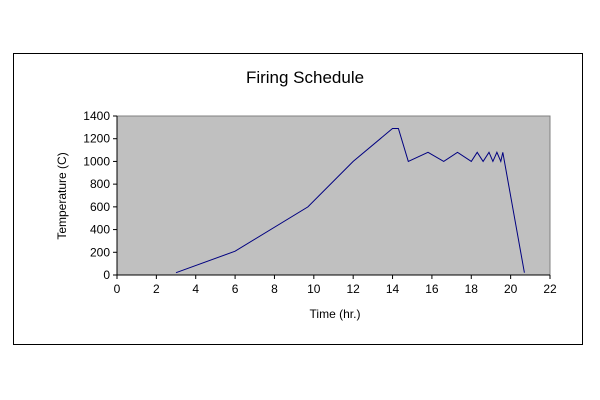 The width and height of the screenshot is (600, 400). Describe the element at coordinates (335, 314) in the screenshot. I see `x-axis-label: Time (hr.)` at that location.